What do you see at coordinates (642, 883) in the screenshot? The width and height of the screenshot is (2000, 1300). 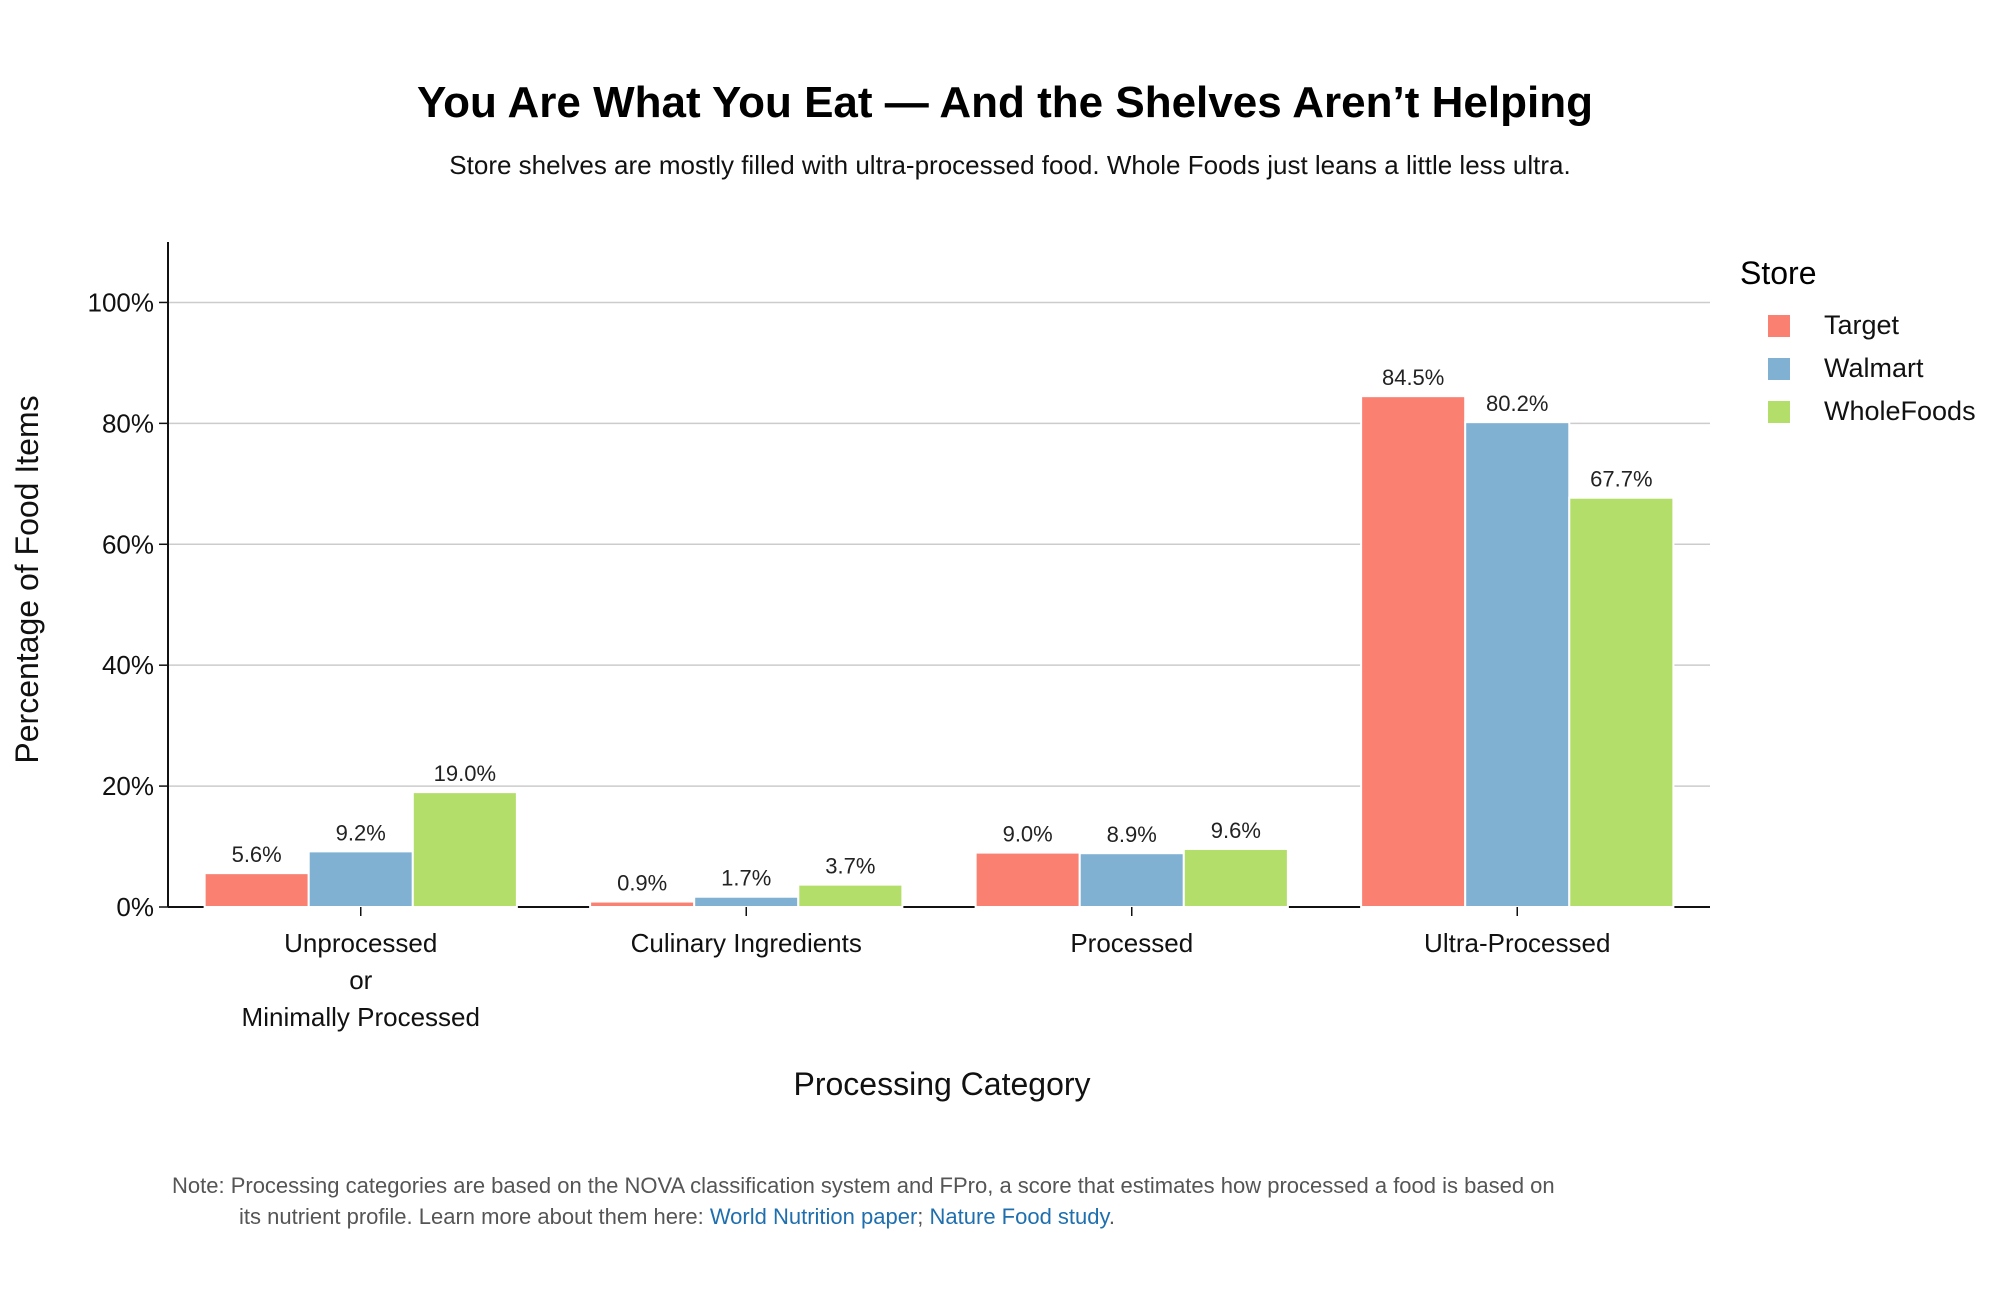 I see `data-label-target: 0.9%` at bounding box center [642, 883].